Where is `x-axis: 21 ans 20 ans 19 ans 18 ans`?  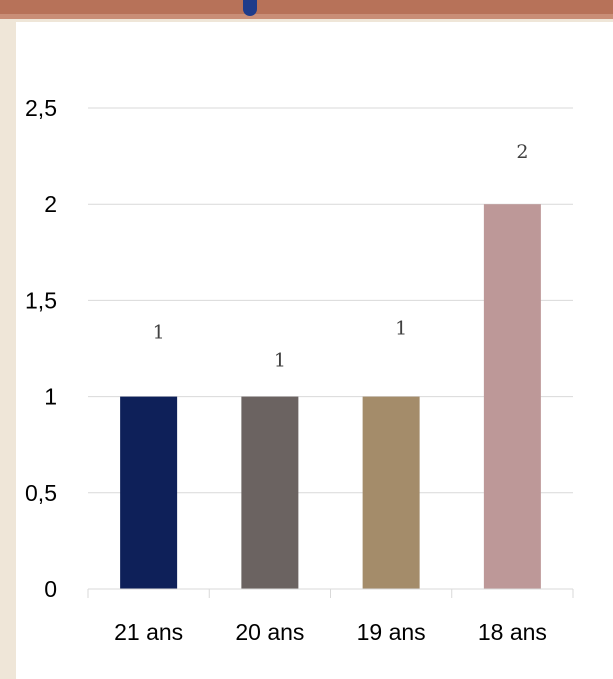 x-axis: 21 ans 20 ans 19 ans 18 ans is located at coordinates (330, 617).